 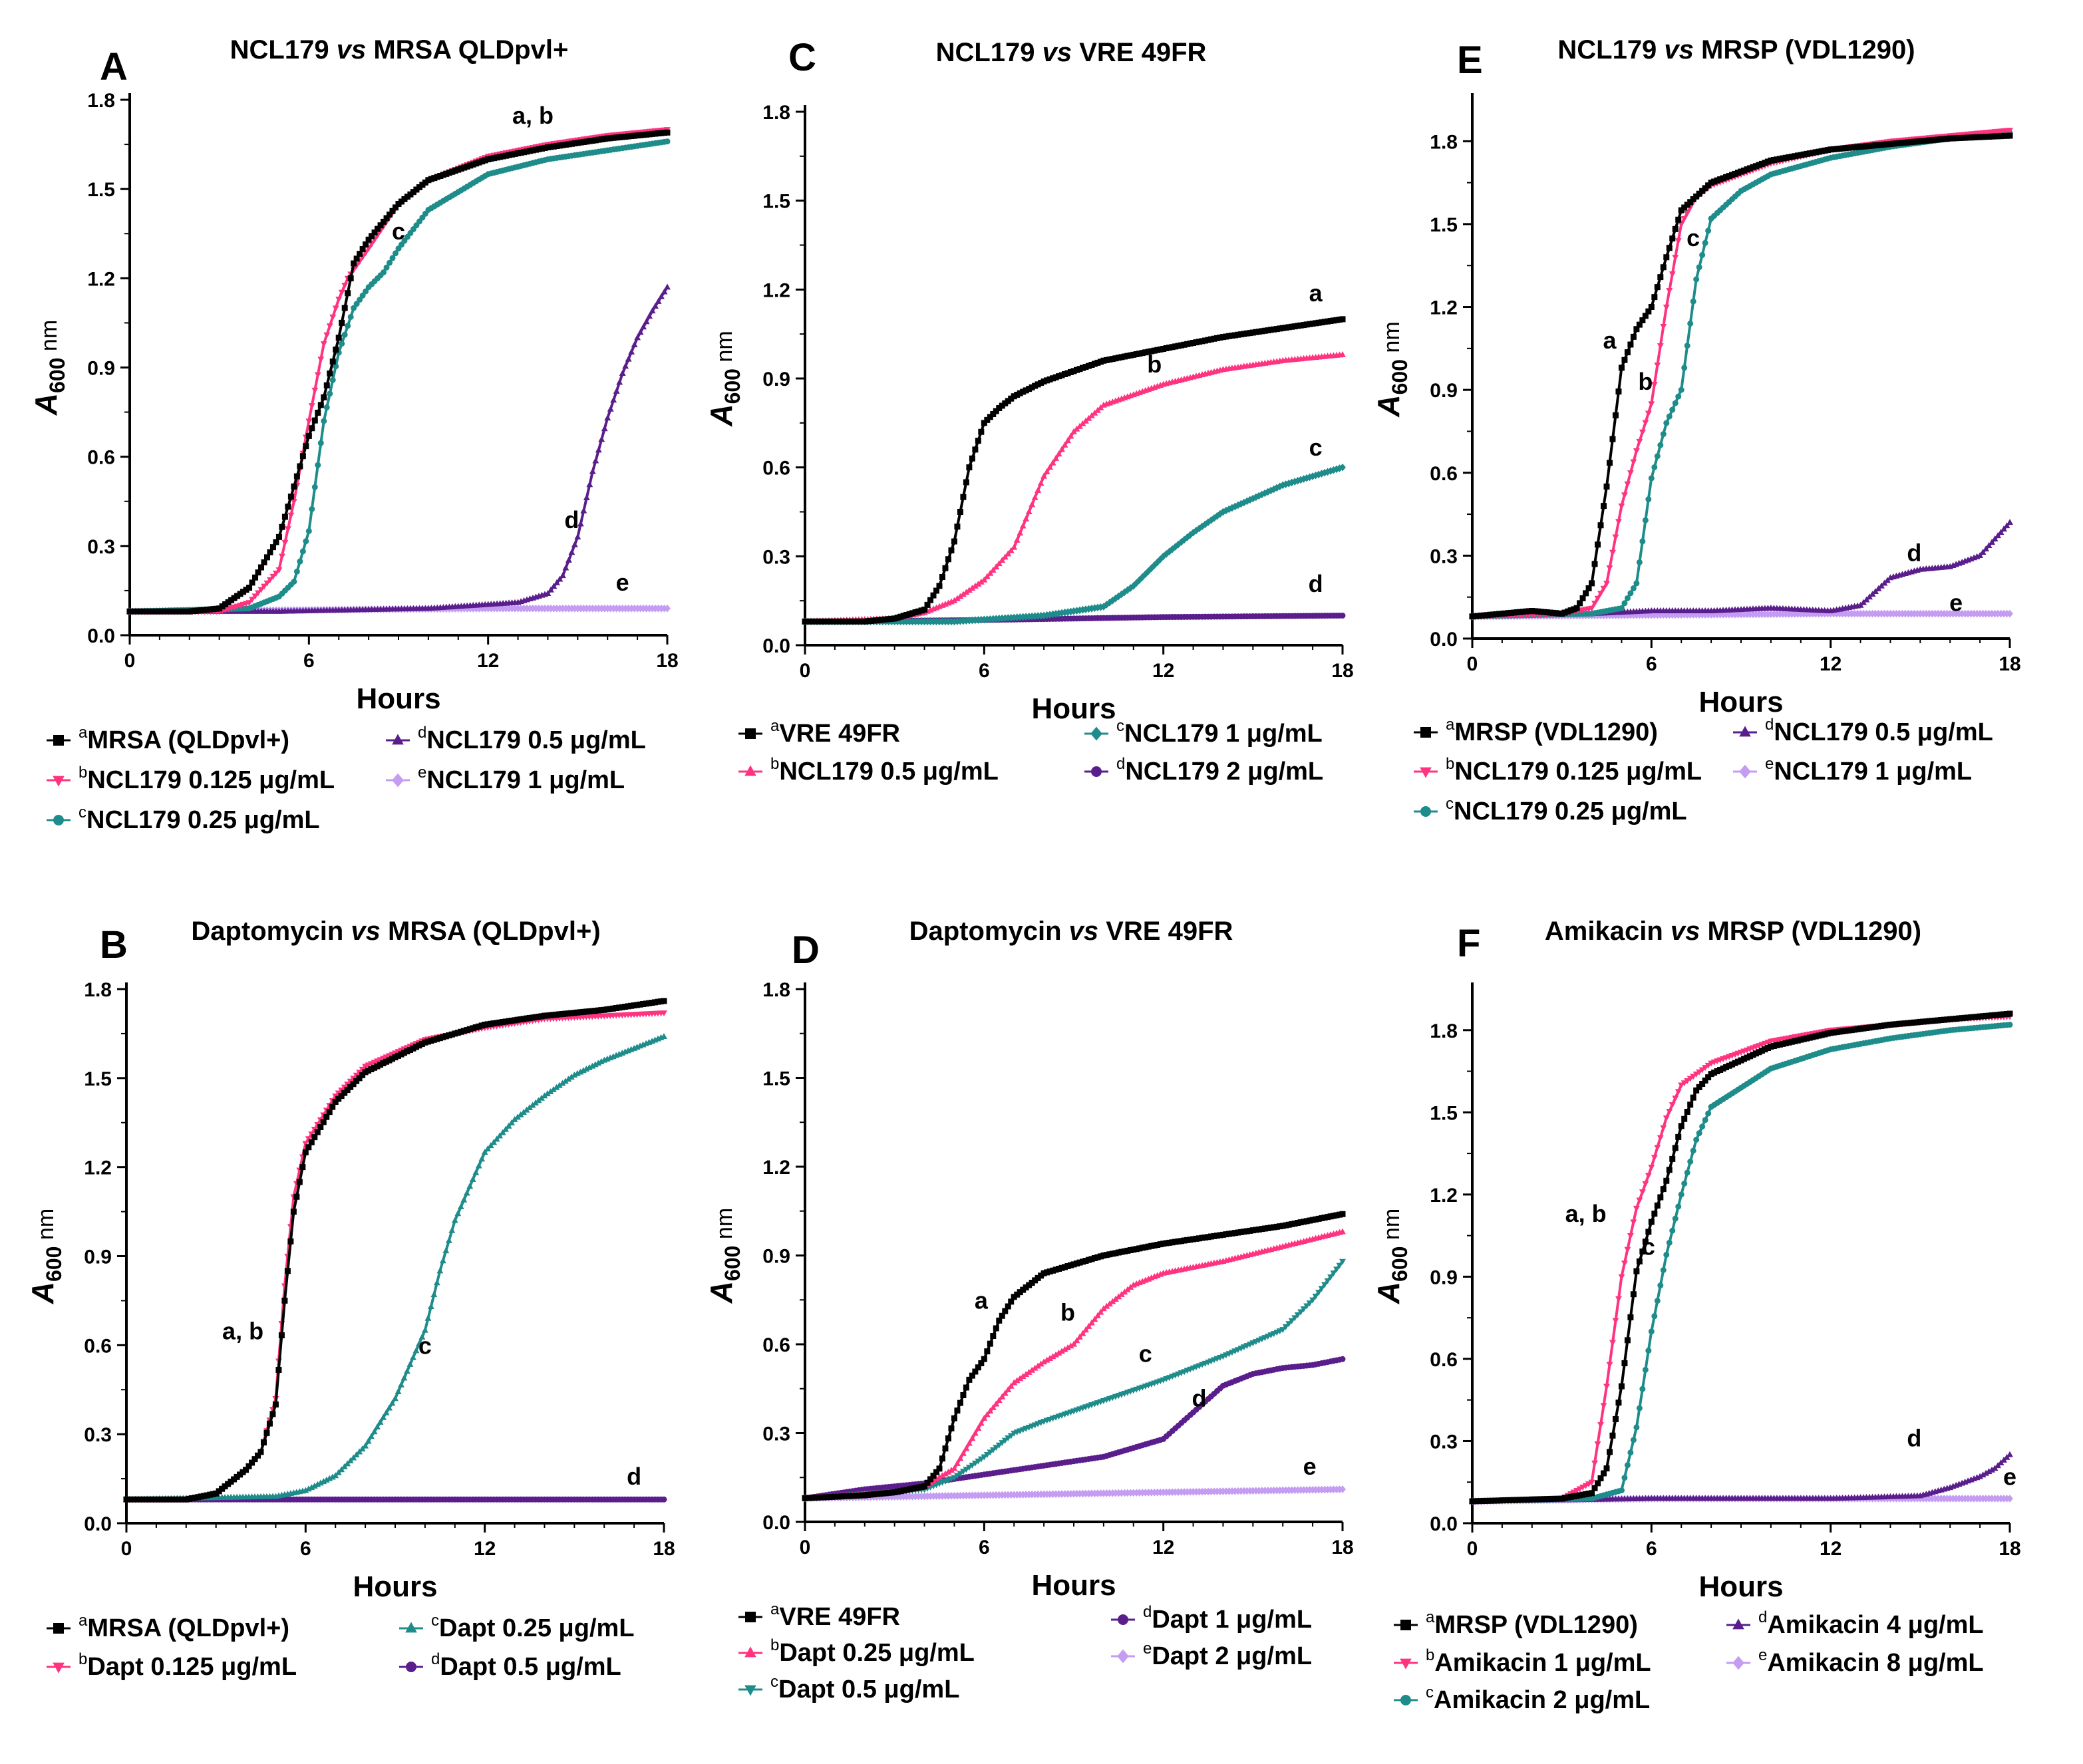 What do you see at coordinates (1852, 770) in the screenshot?
I see `legend-item-e: eNCL179 1 μg/mL` at bounding box center [1852, 770].